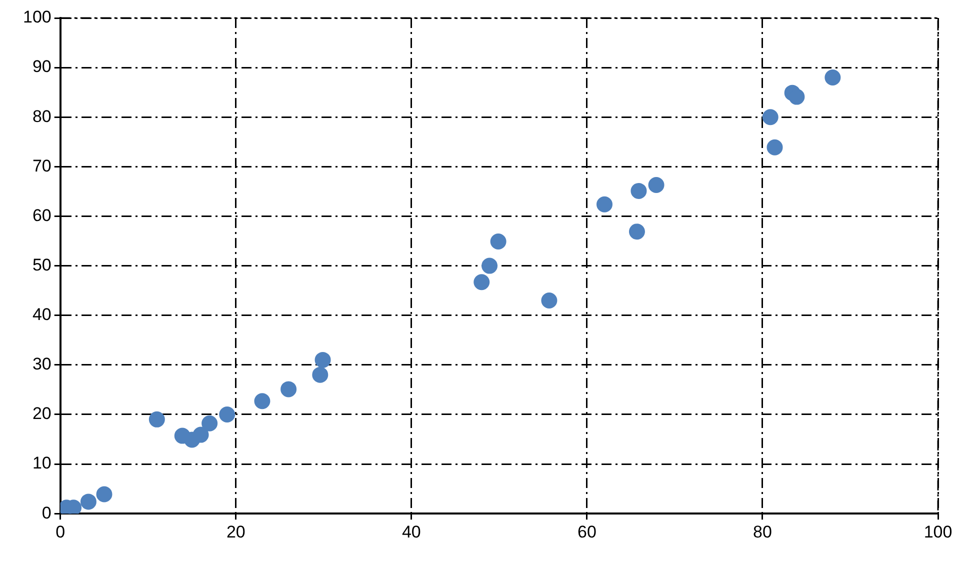 Image resolution: width=958 pixels, height=586 pixels. I want to click on x-tick-label: 0, so click(61, 532).